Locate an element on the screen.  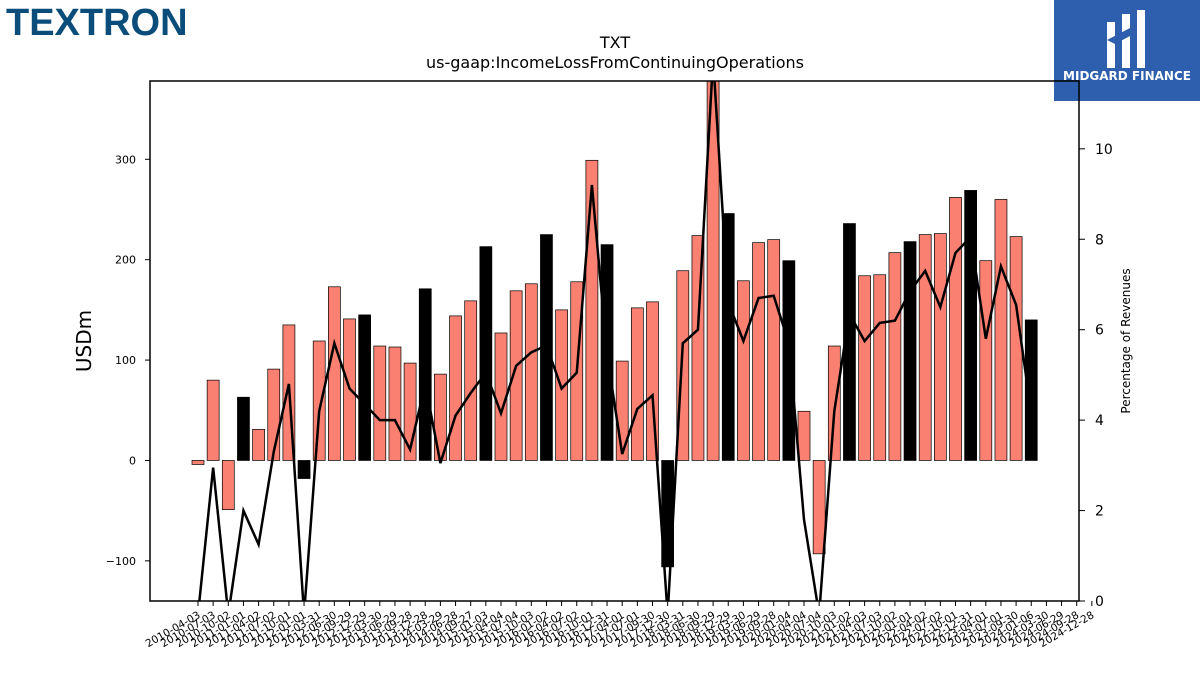
midgard-emblem-icon is located at coordinates (1126, 39).